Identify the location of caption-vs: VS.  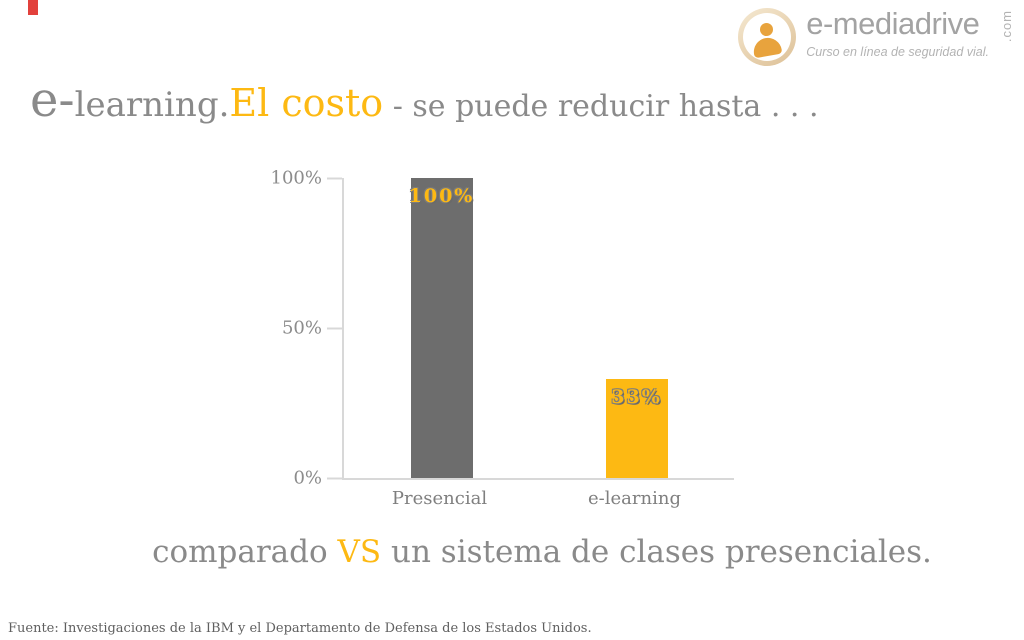
(359, 552).